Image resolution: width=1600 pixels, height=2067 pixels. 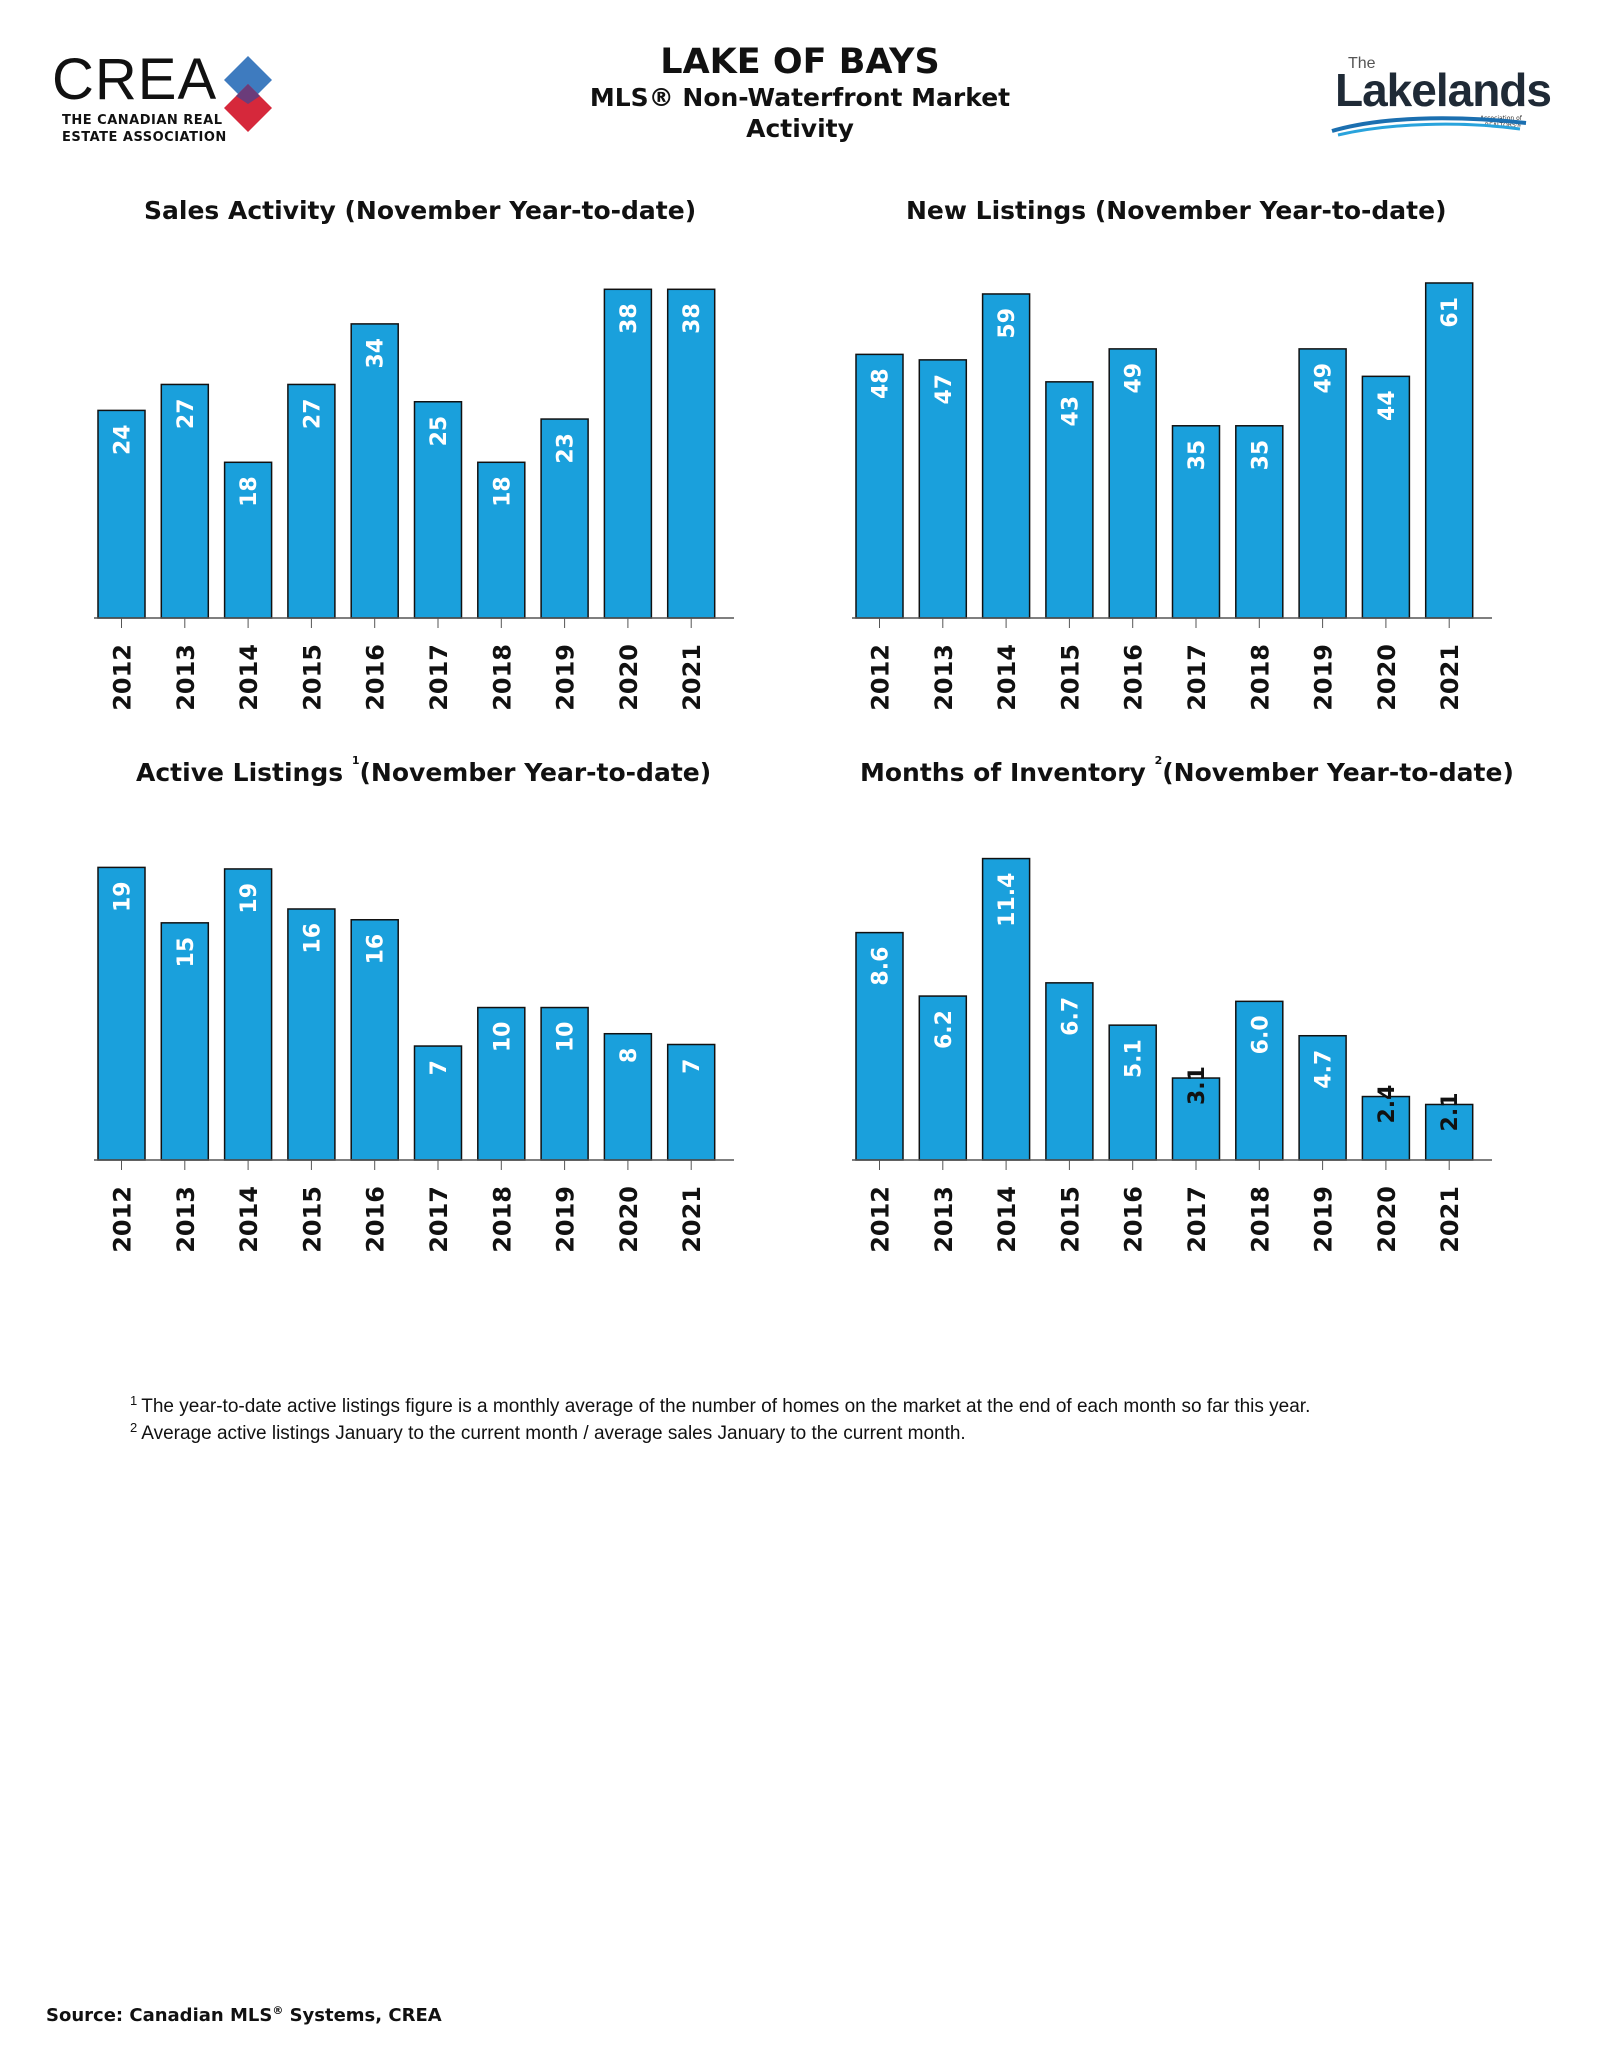 What do you see at coordinates (248, 94) in the screenshot?
I see `crea-logo-mark` at bounding box center [248, 94].